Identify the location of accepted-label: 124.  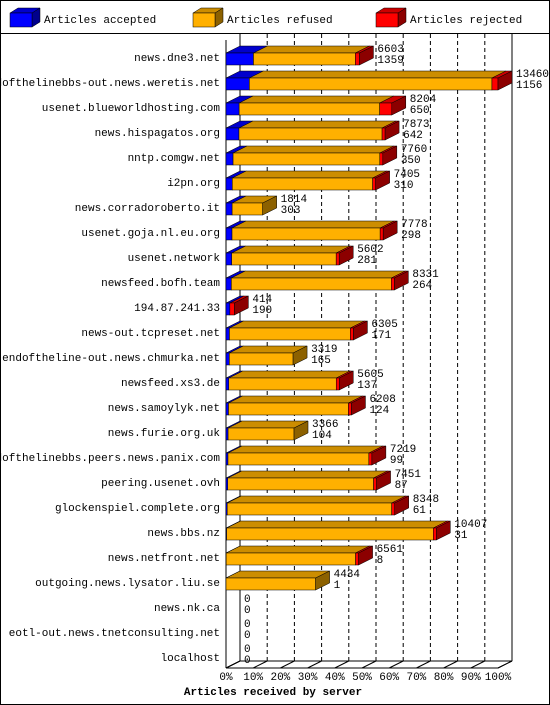
(379, 411).